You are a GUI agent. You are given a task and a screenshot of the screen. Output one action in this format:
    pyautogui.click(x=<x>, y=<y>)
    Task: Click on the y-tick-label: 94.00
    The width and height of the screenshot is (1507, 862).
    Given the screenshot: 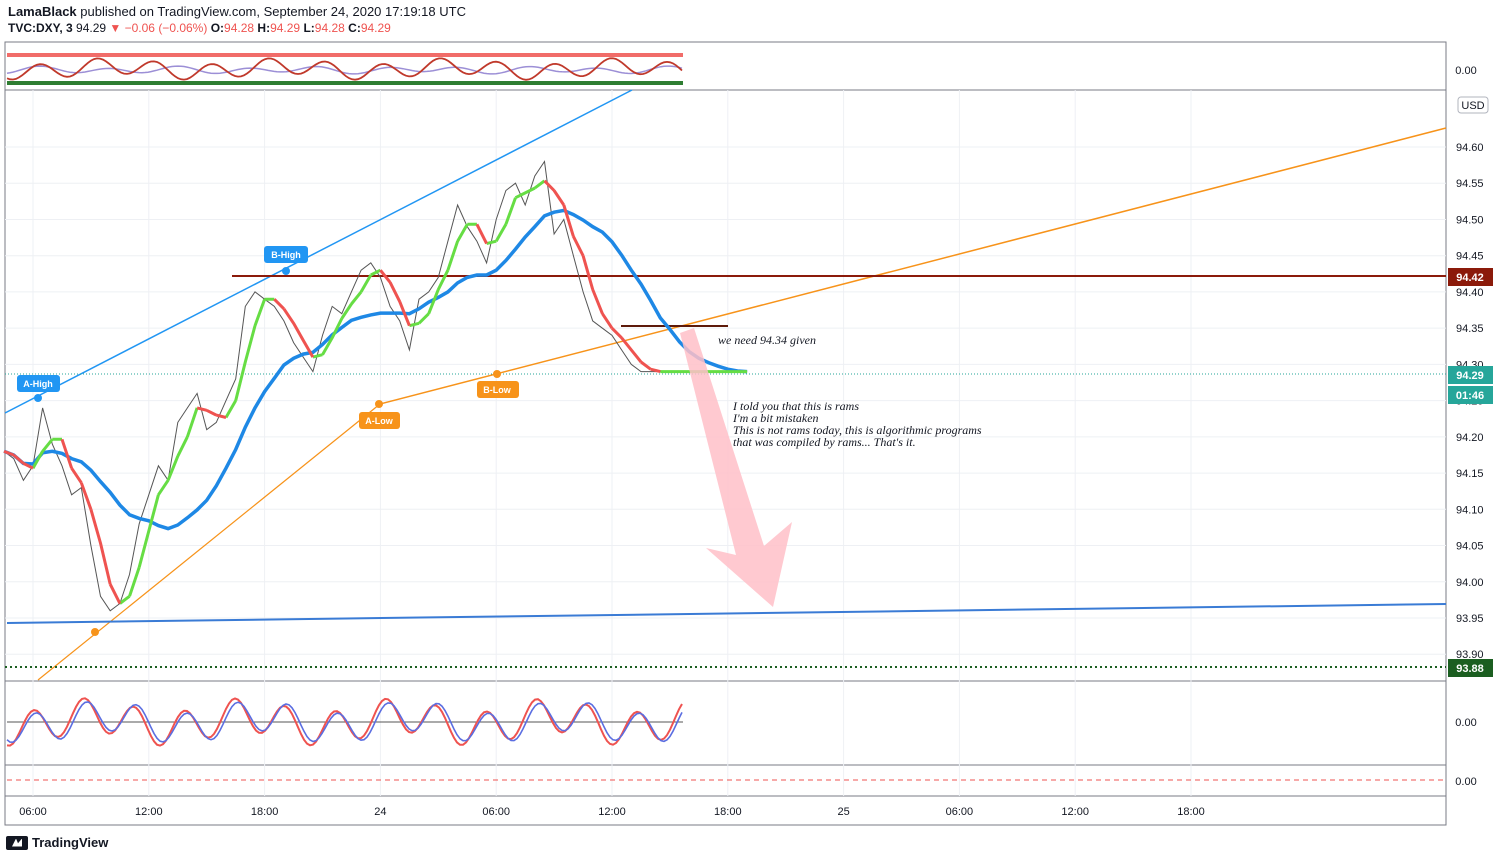 What is the action you would take?
    pyautogui.click(x=1470, y=583)
    